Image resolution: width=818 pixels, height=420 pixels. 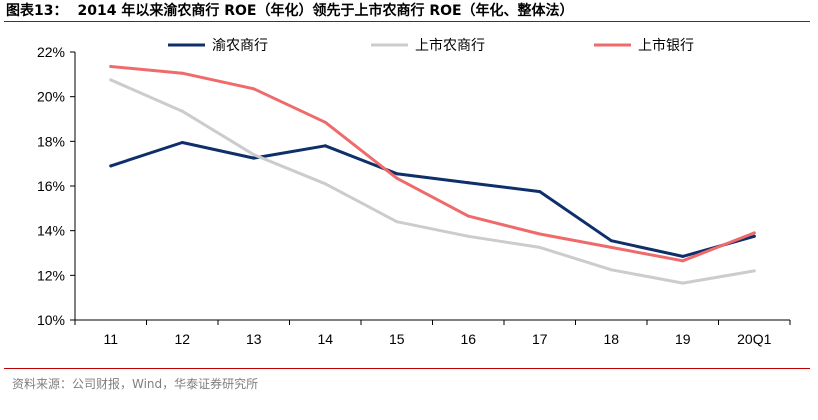 I want to click on x-tick-label: 19, so click(x=683, y=339).